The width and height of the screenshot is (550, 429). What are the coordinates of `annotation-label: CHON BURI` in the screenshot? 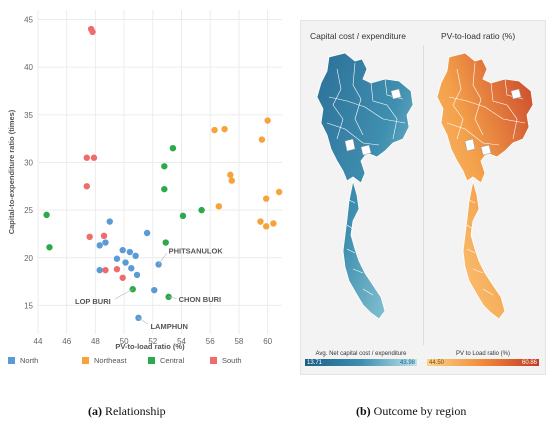 It's located at (200, 299).